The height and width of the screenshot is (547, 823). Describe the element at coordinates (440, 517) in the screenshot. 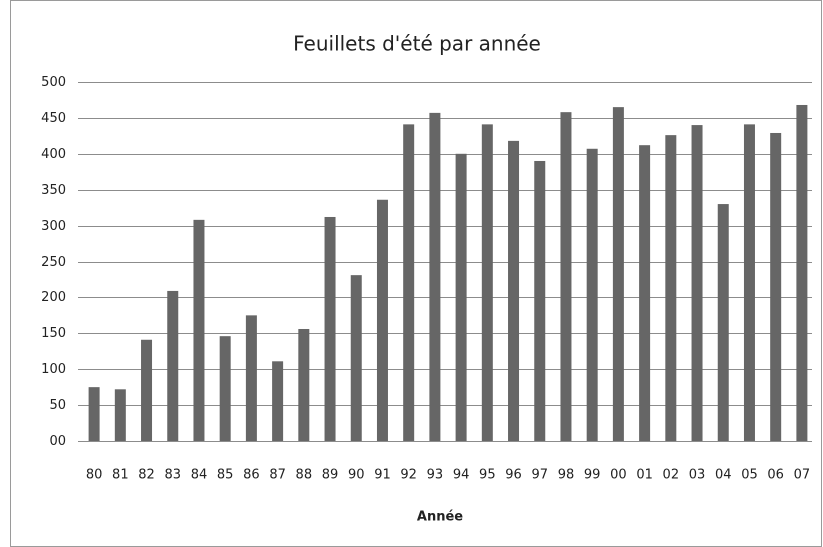

I see `x-axis-title: Année` at that location.